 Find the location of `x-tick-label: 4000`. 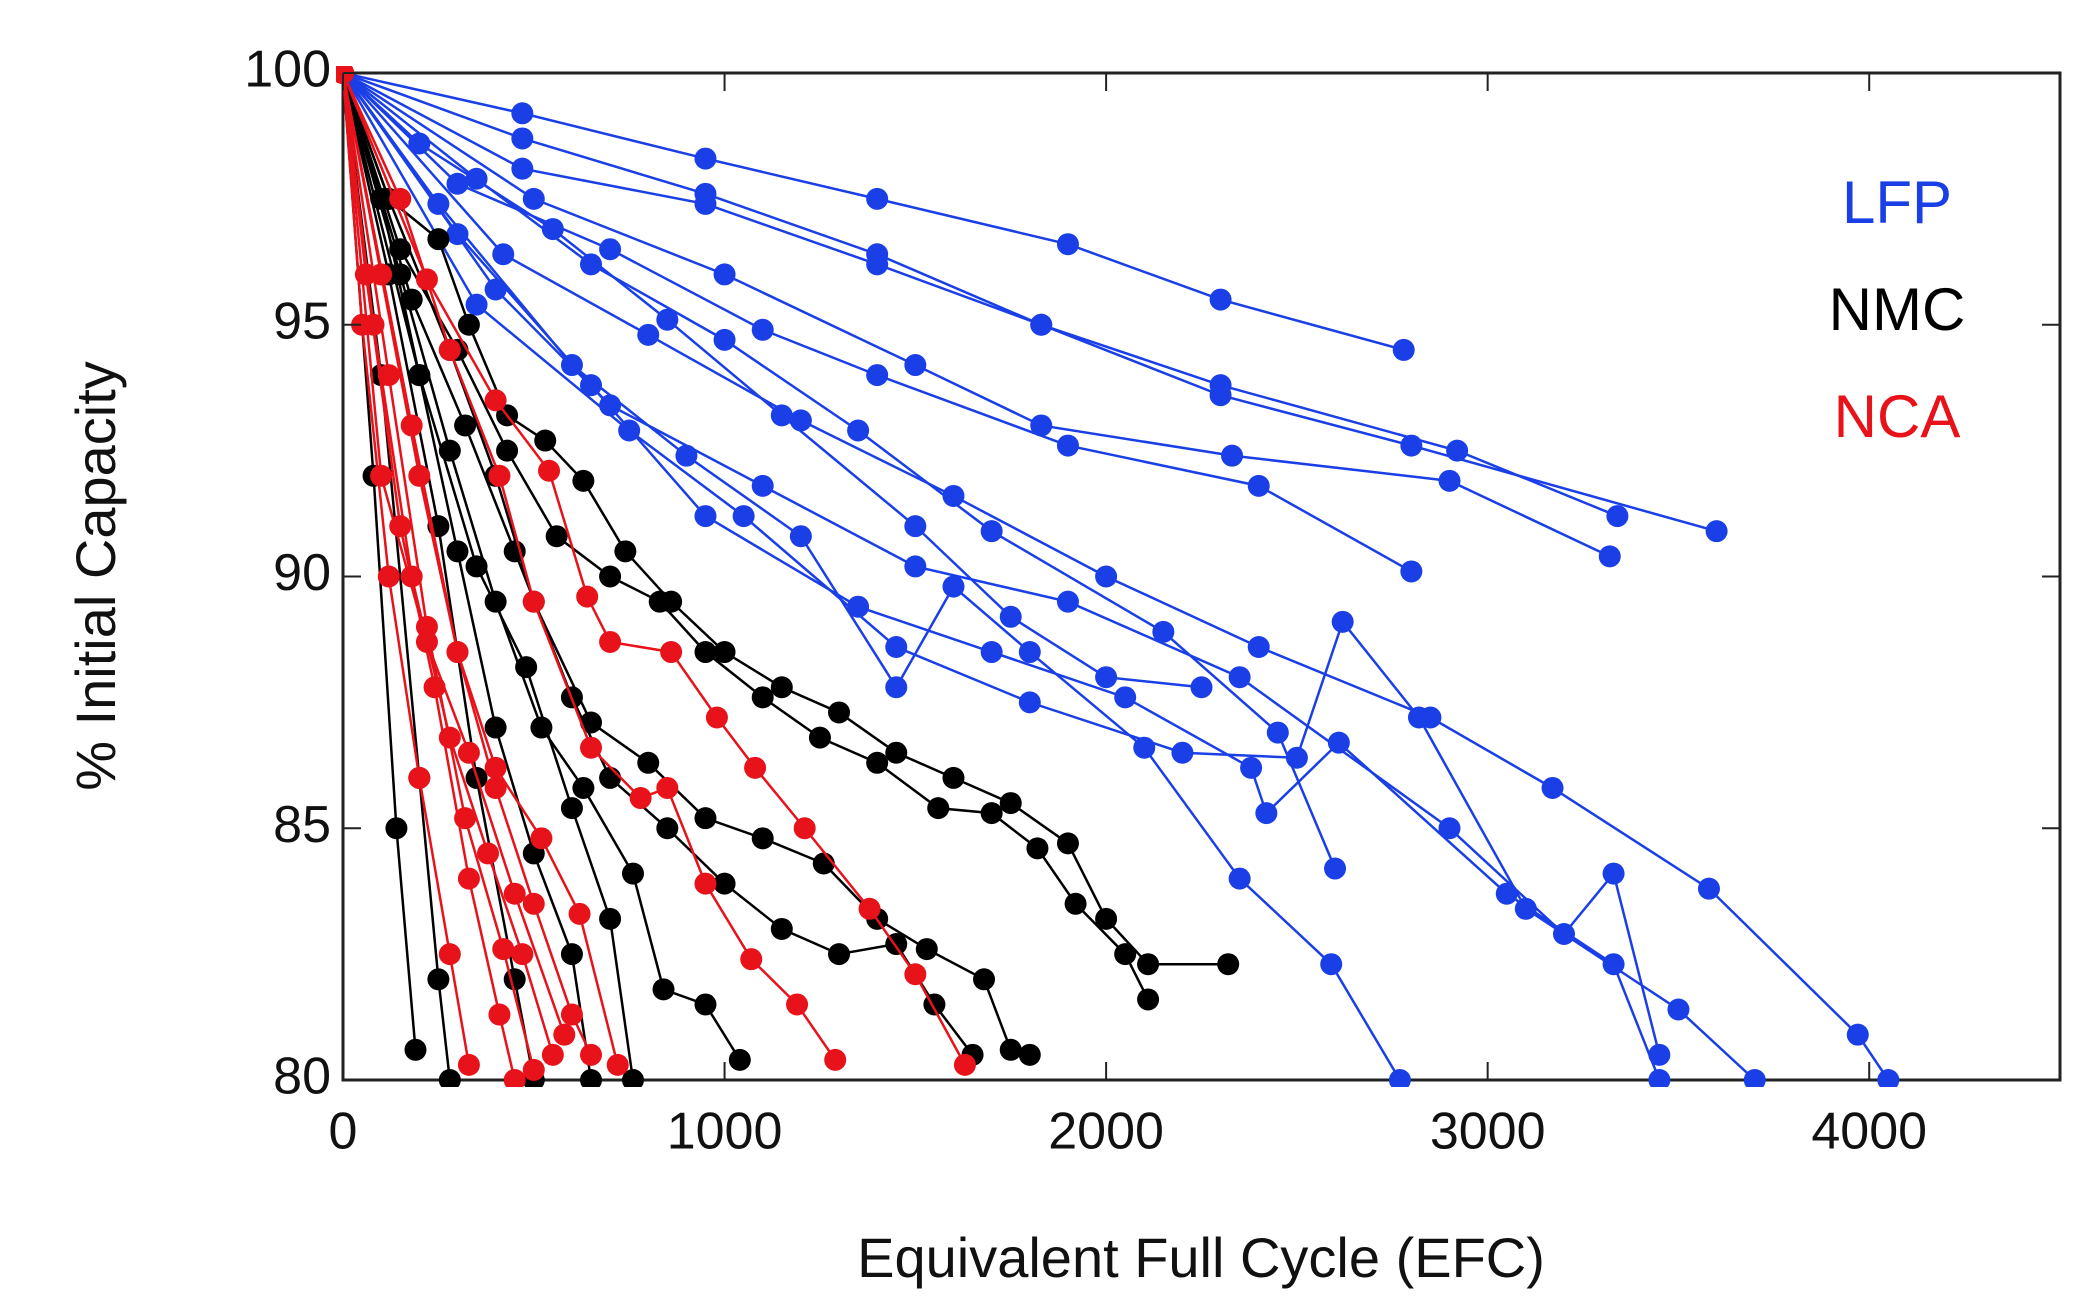

x-tick-label: 4000 is located at coordinates (1869, 1132).